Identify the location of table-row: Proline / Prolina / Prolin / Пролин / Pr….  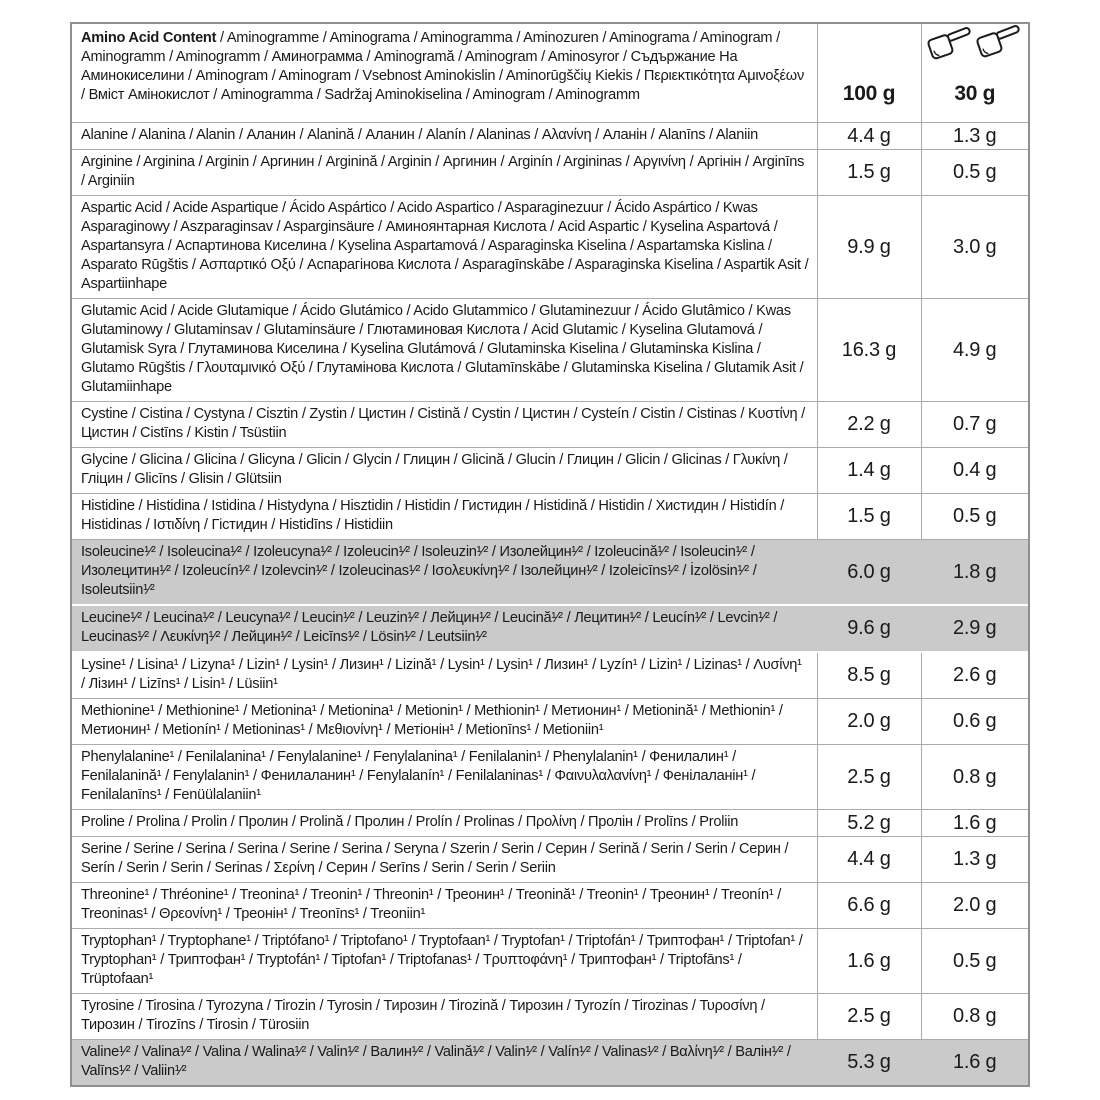
(550, 823).